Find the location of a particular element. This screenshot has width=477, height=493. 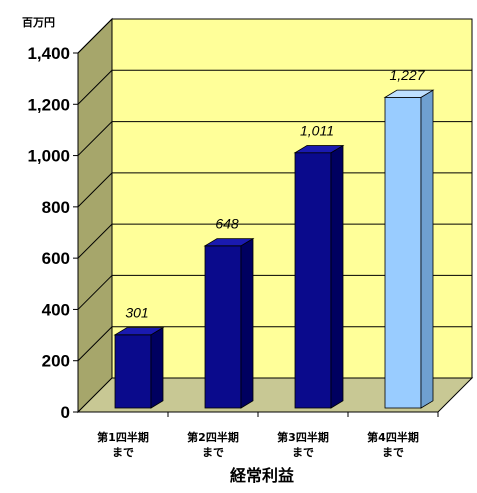

y-tick-label: 0 is located at coordinates (65, 412).